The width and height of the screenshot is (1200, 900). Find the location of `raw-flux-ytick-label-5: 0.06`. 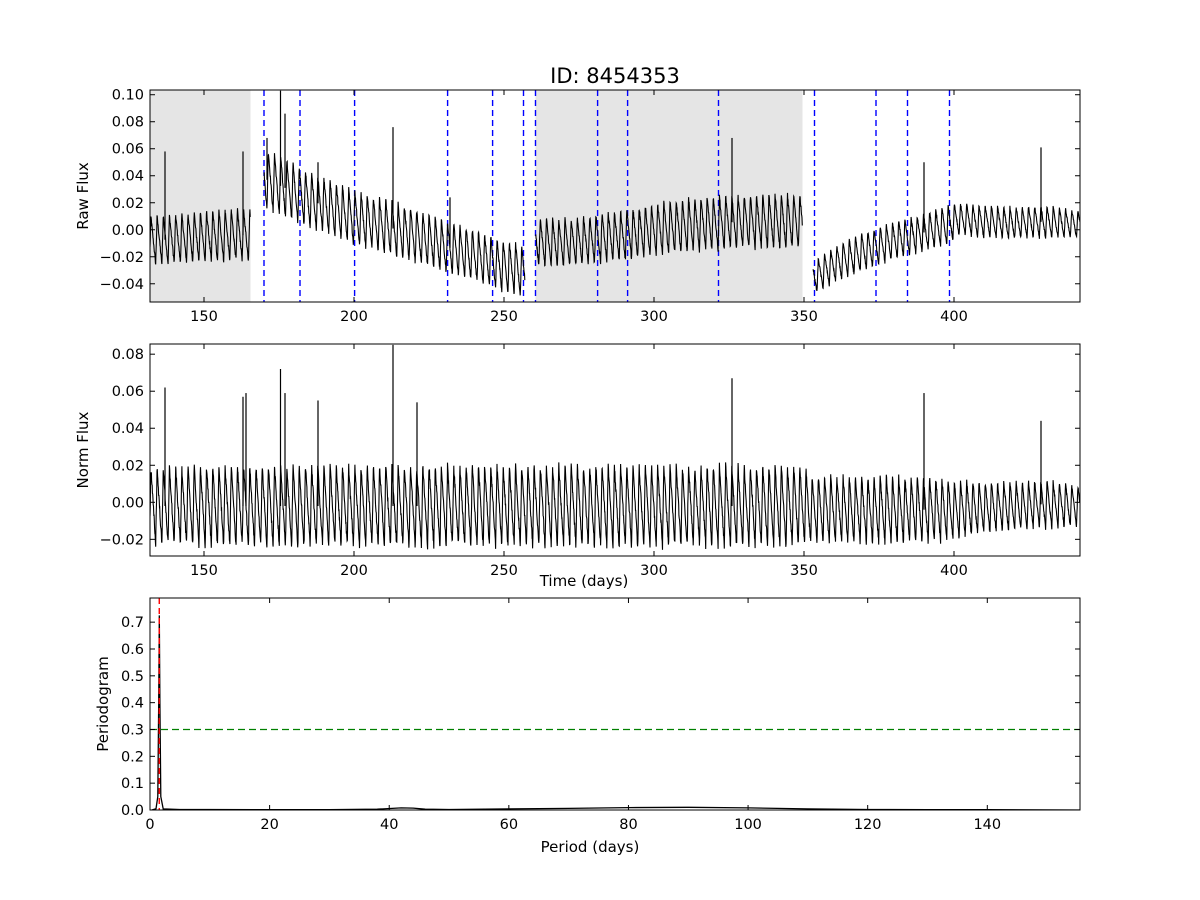

raw-flux-ytick-label-5: 0.06 is located at coordinates (128, 150).